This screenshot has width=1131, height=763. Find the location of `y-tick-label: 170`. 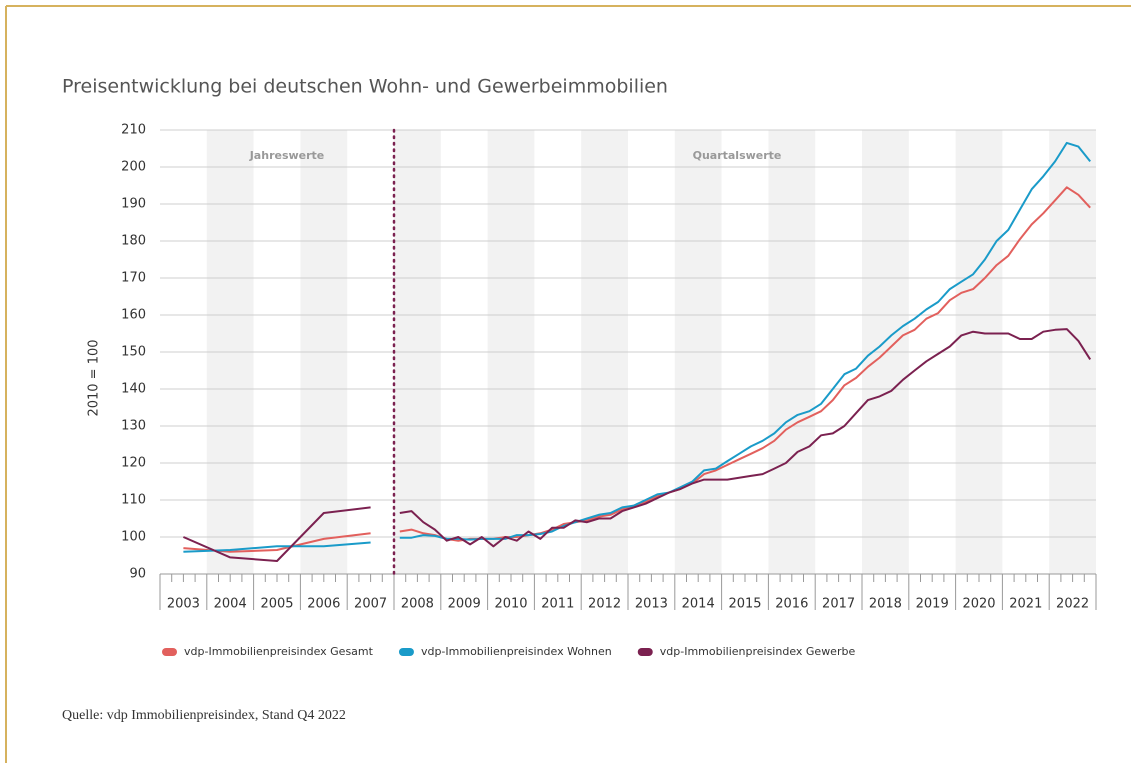

y-tick-label: 170 is located at coordinates (133, 278).